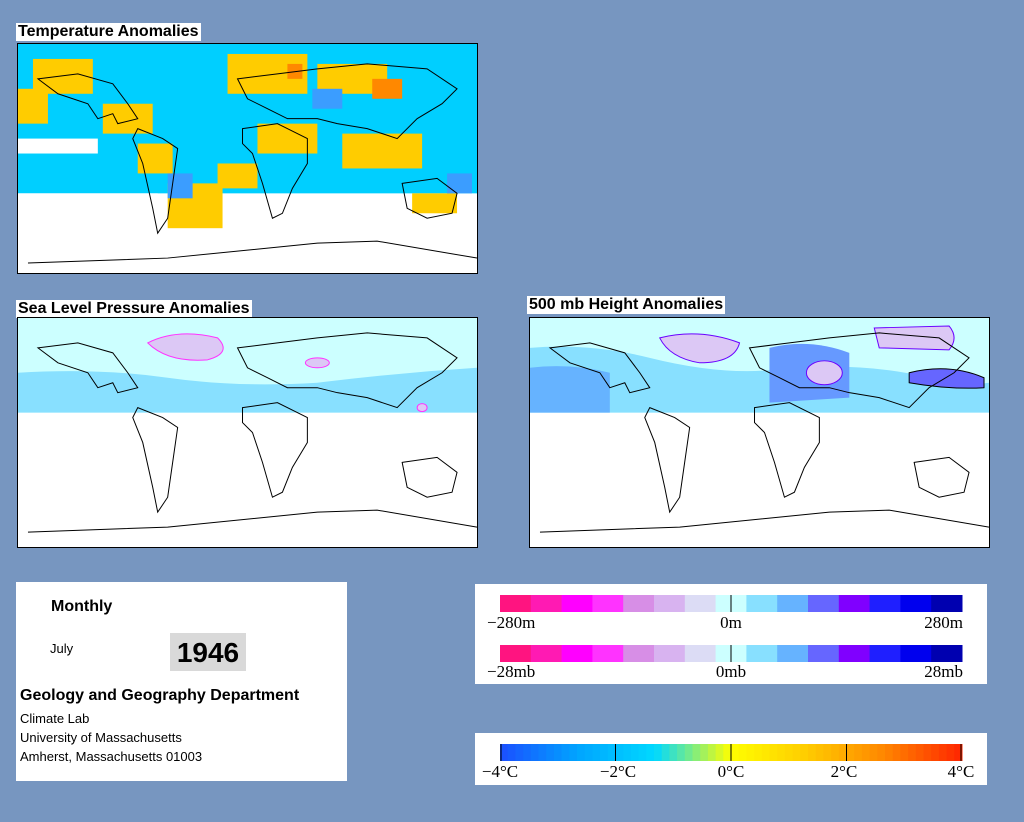  Describe the element at coordinates (618, 771) in the screenshot. I see `temp-label-m2: −2°C` at that location.